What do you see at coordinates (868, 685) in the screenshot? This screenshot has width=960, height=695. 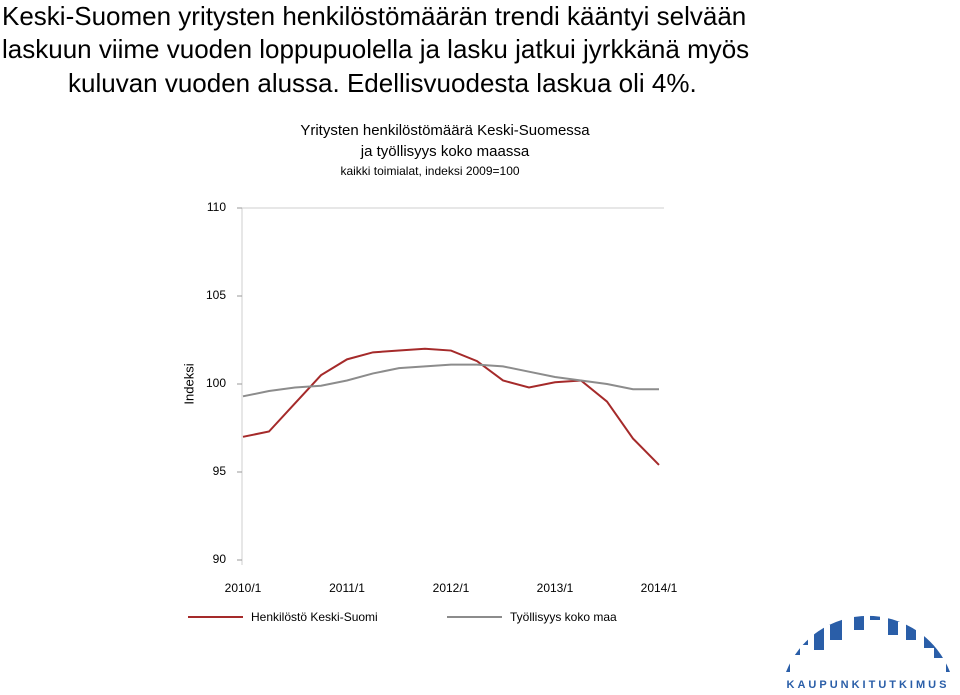 I see `logo-text: KAUPUNKITUTKIMUS` at bounding box center [868, 685].